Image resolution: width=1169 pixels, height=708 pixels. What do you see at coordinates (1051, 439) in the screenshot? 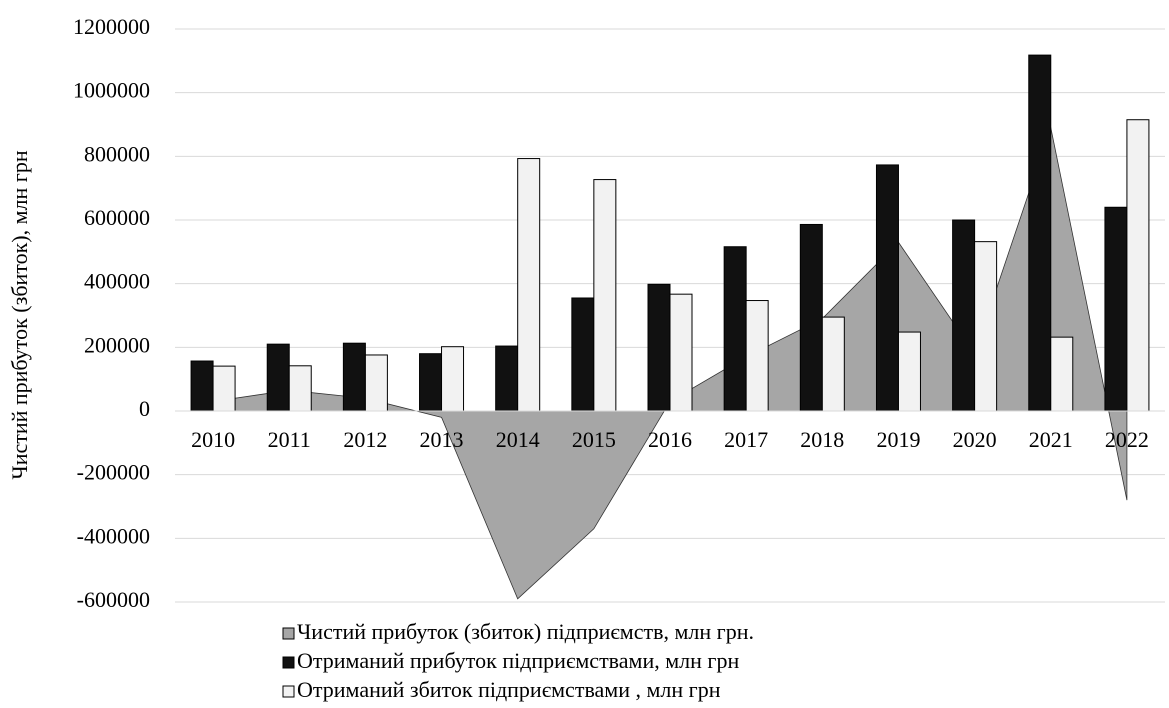
I see `x-tick-label: 2021` at bounding box center [1051, 439].